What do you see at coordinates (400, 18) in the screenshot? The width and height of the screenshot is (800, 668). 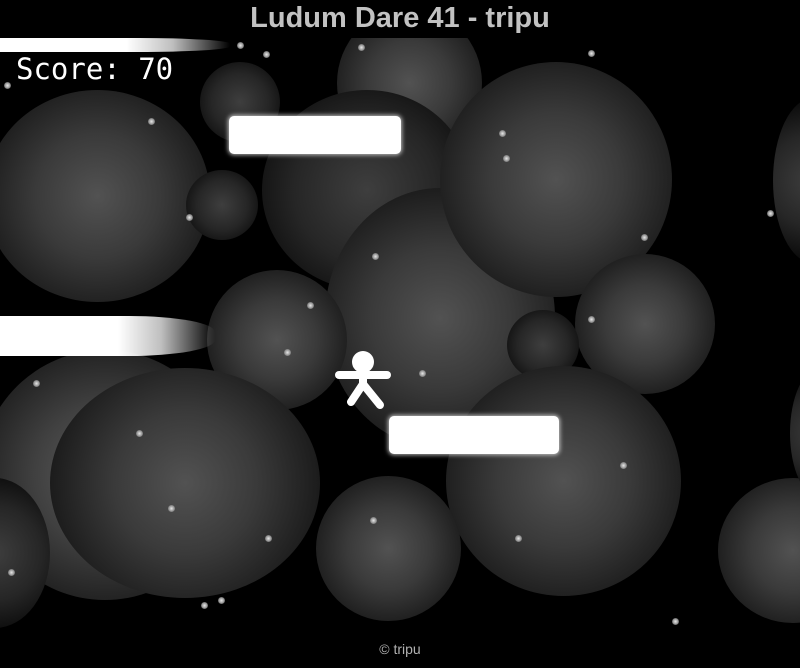 I see `page-title: Ludum Dare 41 - tripu` at bounding box center [400, 18].